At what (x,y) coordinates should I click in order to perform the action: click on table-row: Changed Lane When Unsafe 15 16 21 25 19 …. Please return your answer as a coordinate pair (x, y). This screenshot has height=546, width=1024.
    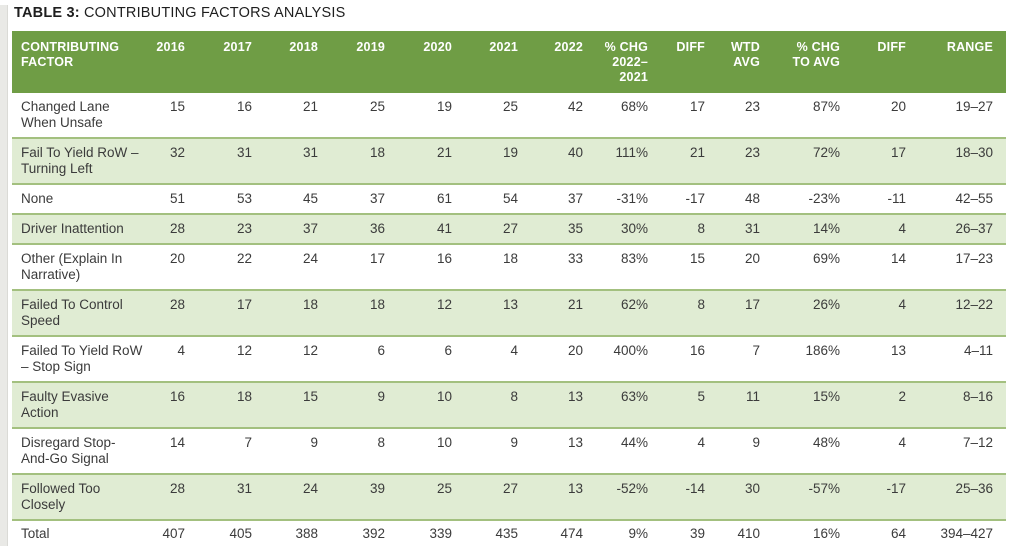
    Looking at the image, I should click on (509, 115).